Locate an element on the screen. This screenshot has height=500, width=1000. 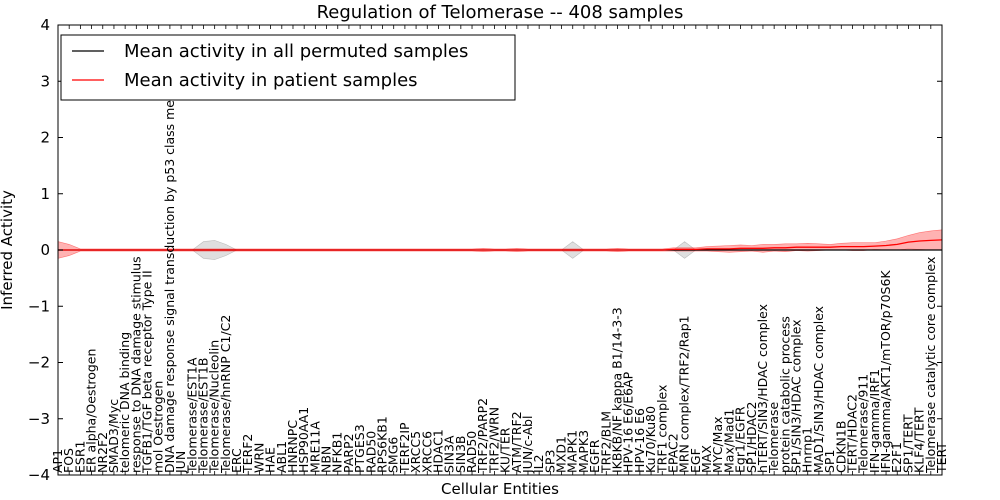
x-tick-label: TRF2/WRN is located at coordinates (493, 440).